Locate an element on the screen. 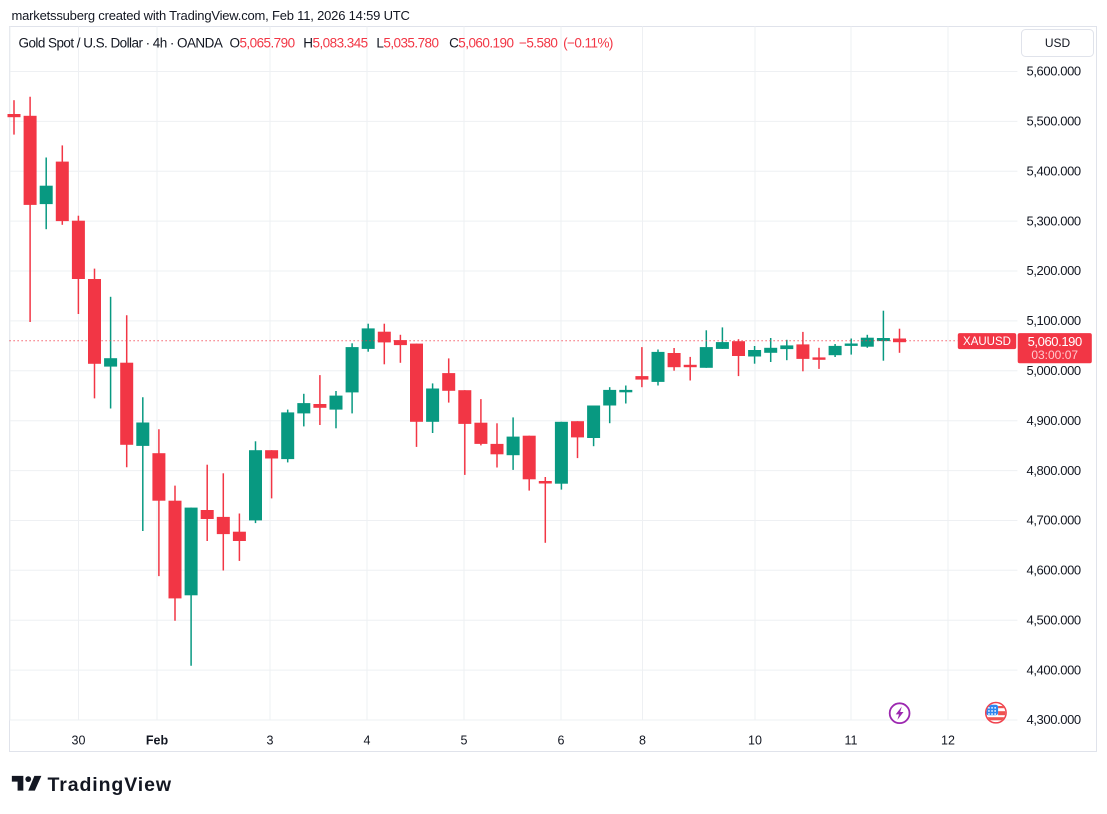 This screenshot has width=1107, height=814. svg-text: 4,300.000 is located at coordinates (1054, 719).